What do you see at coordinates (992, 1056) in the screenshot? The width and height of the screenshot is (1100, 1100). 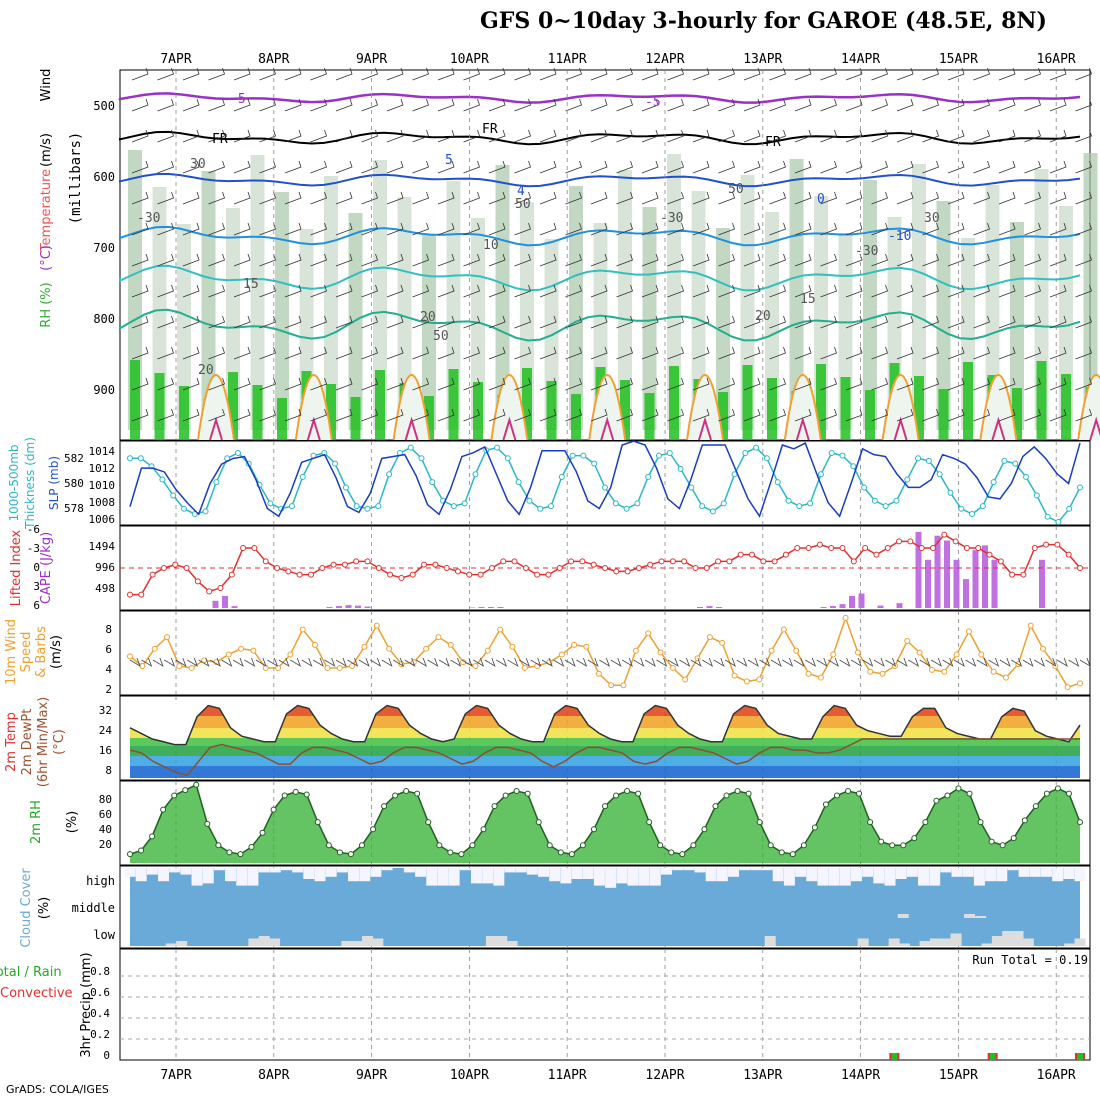 I see `precip-bar` at bounding box center [992, 1056].